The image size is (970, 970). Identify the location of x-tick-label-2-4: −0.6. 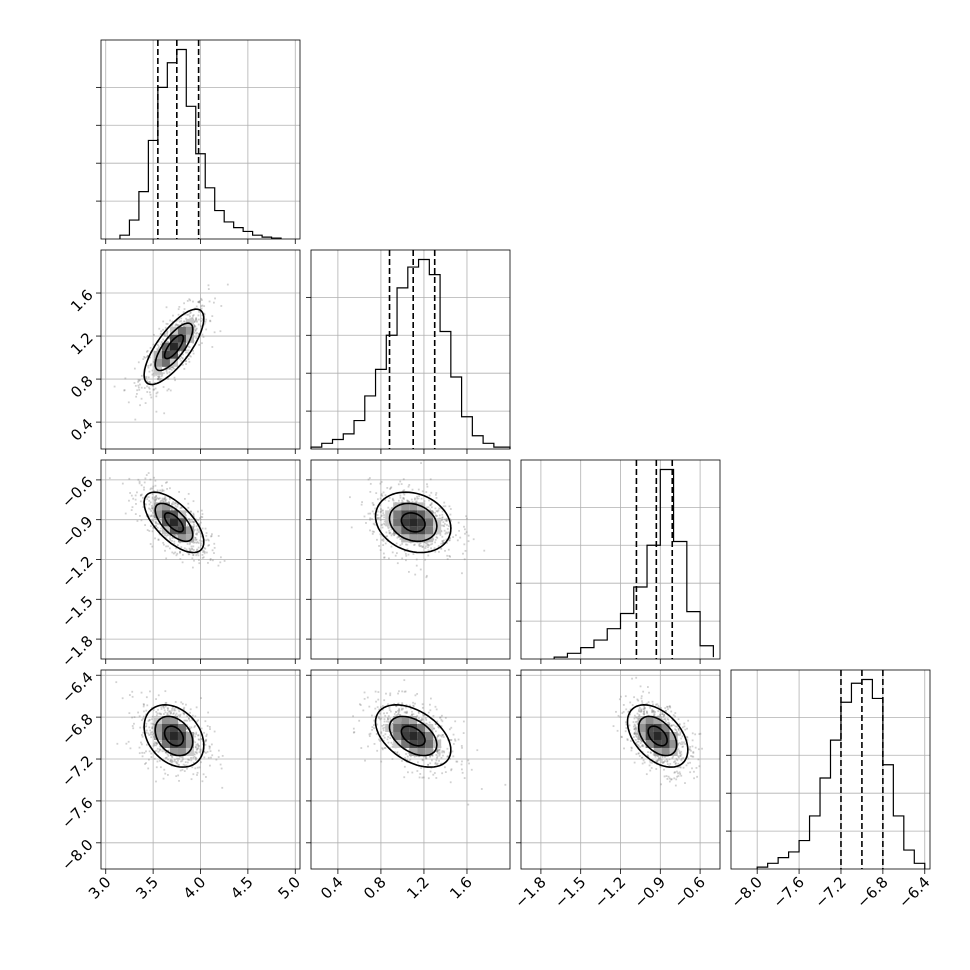
(689, 892).